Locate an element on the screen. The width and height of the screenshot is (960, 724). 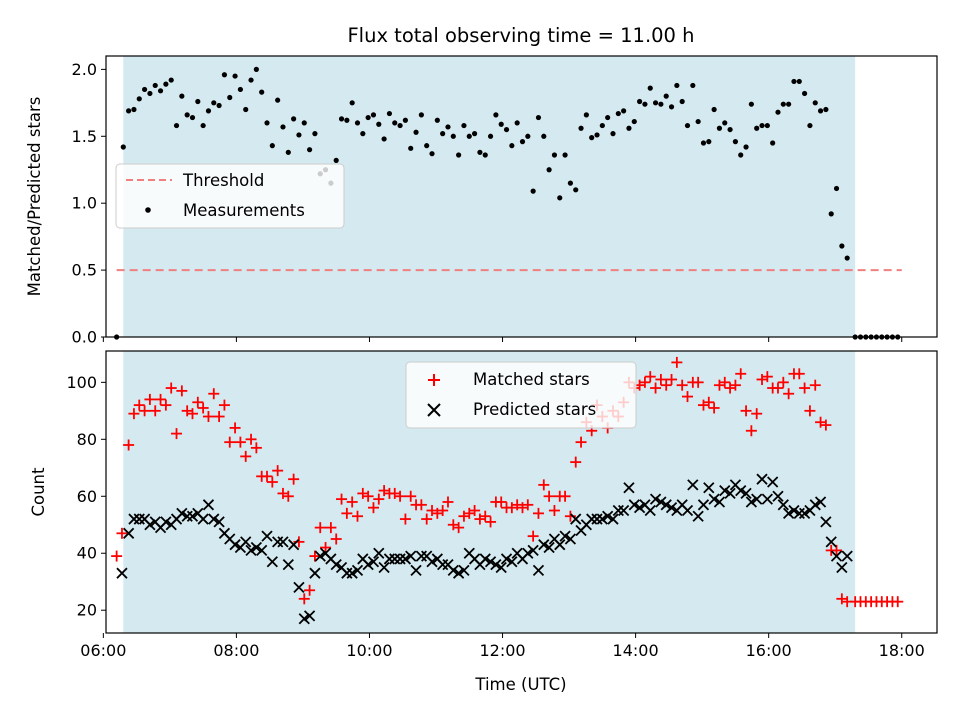
top-y-tick-label: 1.0 is located at coordinates (84, 203).